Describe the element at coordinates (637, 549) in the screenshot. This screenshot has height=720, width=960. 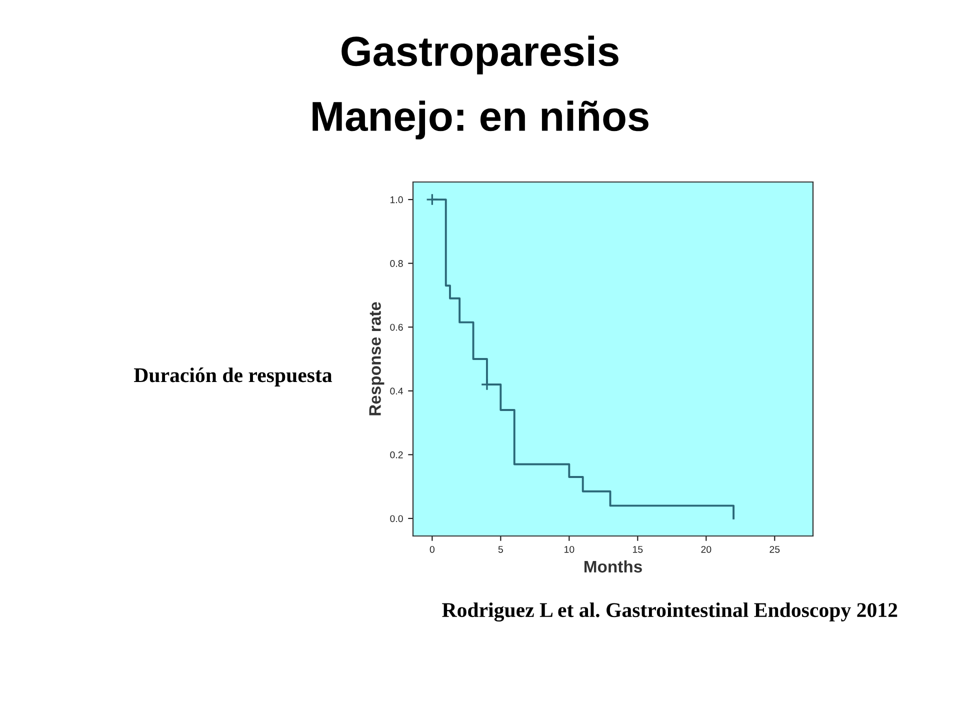
I see `x-tick-label: 15` at that location.